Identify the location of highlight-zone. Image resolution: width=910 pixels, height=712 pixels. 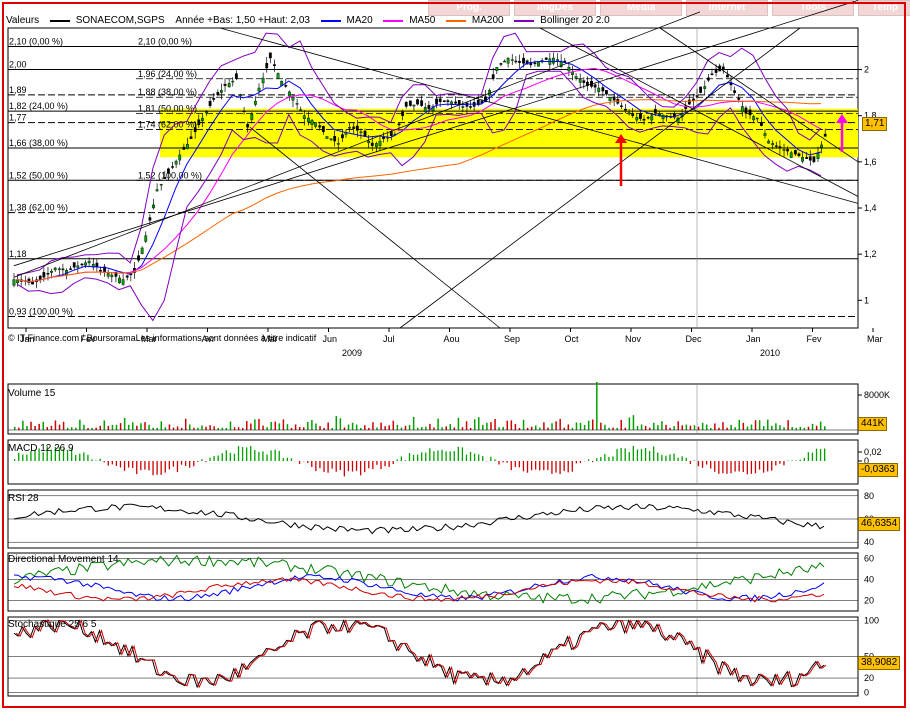
(509, 133).